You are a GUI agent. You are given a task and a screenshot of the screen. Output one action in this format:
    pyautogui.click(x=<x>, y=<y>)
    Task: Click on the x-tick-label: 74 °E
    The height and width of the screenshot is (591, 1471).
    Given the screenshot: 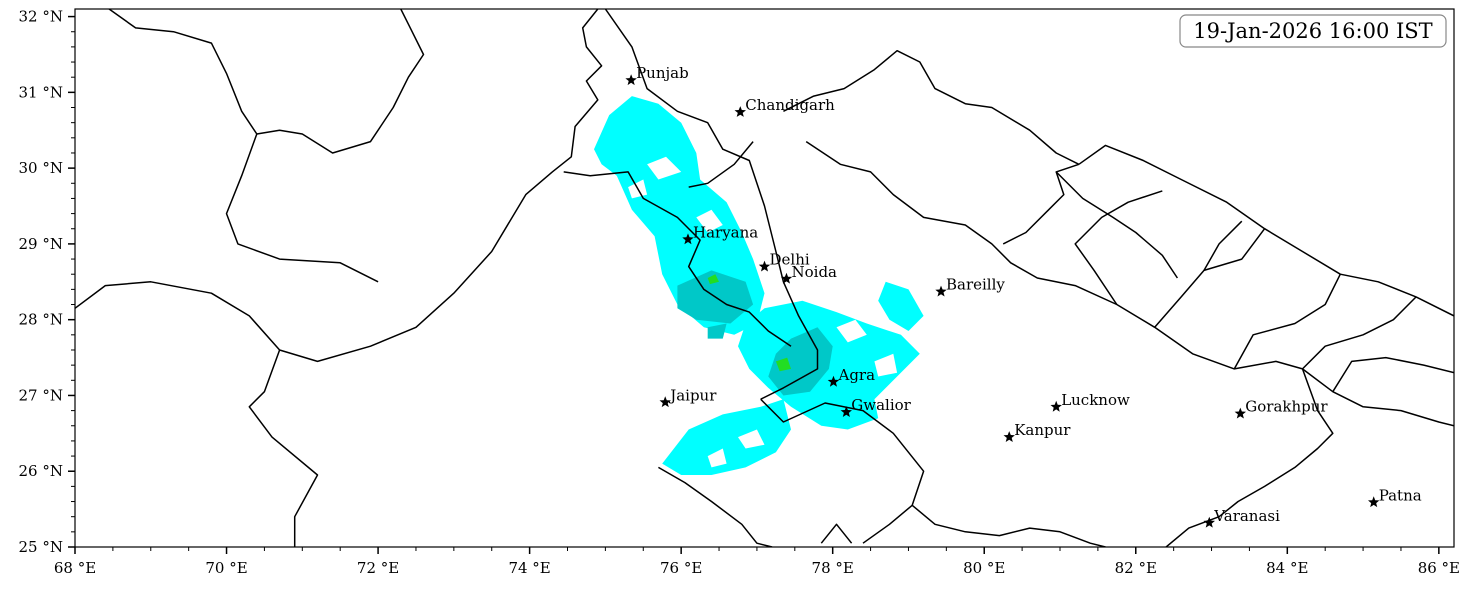 What is the action you would take?
    pyautogui.click(x=529, y=568)
    